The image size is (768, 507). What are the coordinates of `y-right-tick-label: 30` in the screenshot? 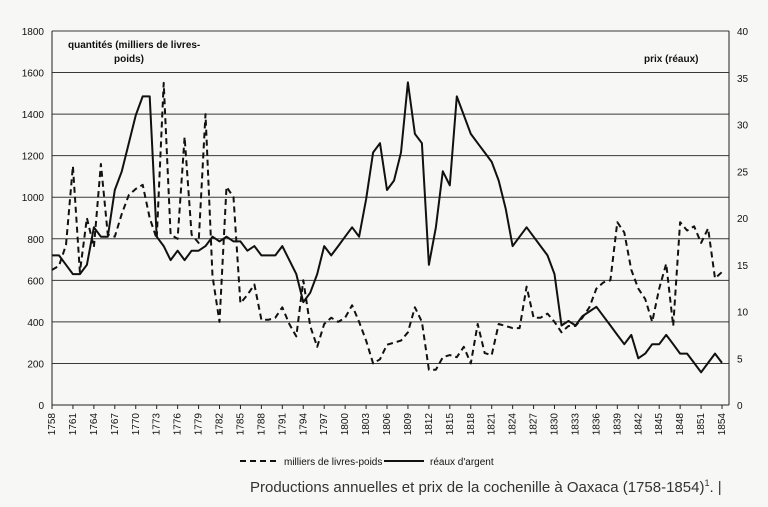 It's located at (743, 126).